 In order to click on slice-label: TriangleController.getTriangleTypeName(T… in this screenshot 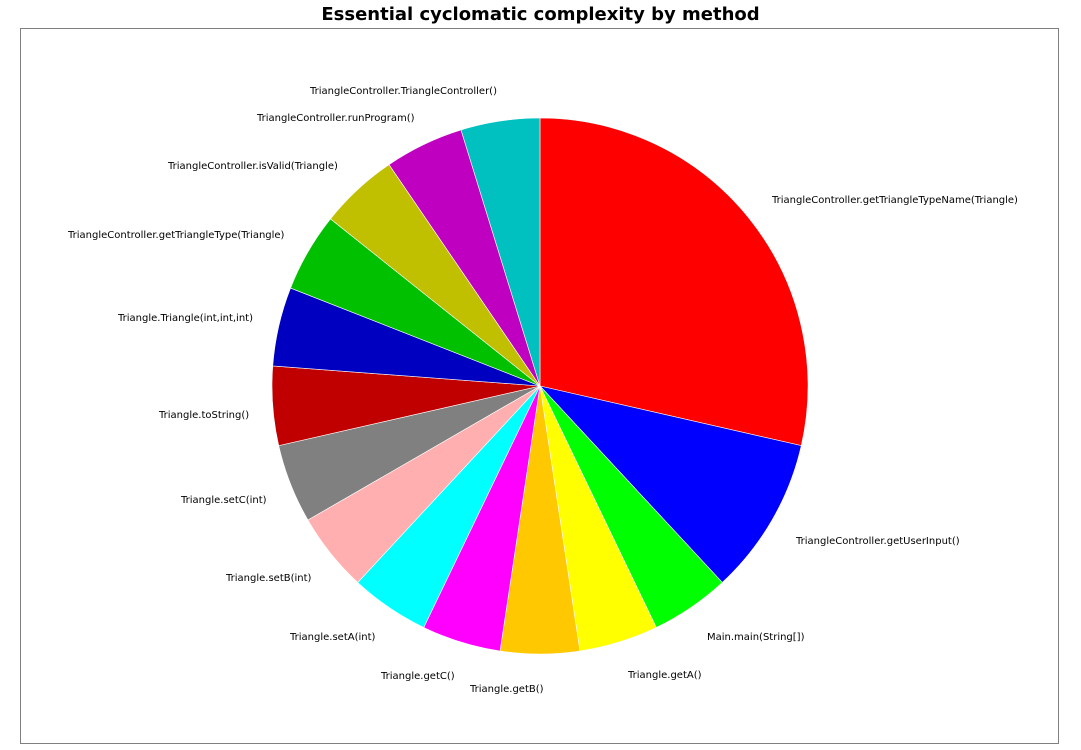, I will do `click(894, 200)`.